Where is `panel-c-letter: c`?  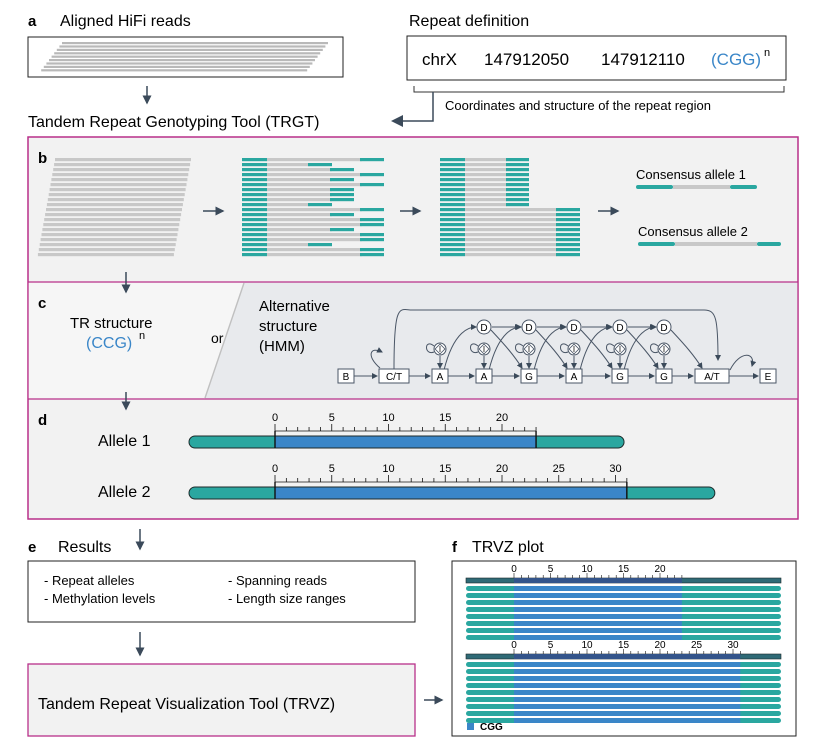 panel-c-letter: c is located at coordinates (42, 303).